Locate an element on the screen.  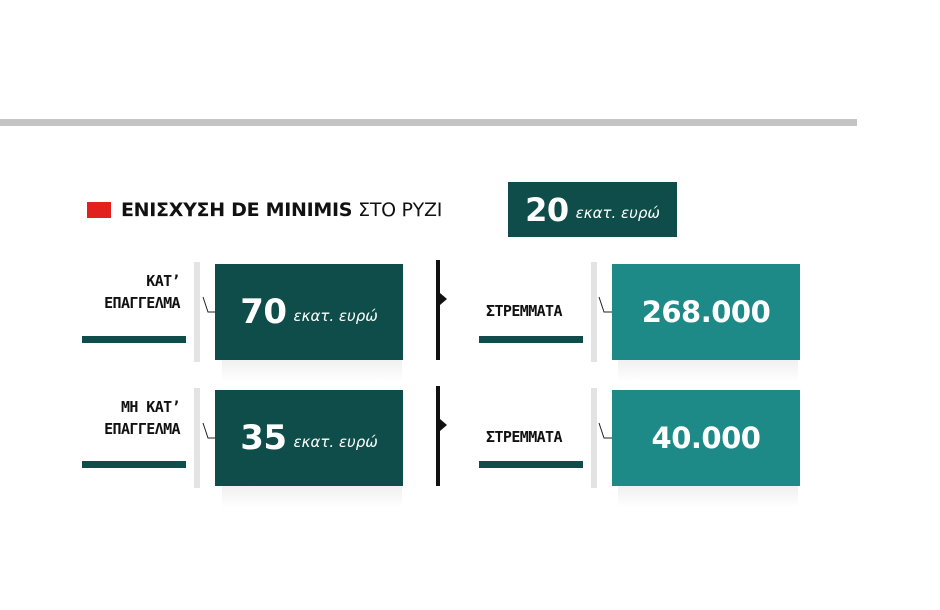
category-label: ΜΗ ΚΑΤ’ ΕΠΑΓΓΕΛΜΑ is located at coordinates (110, 418).